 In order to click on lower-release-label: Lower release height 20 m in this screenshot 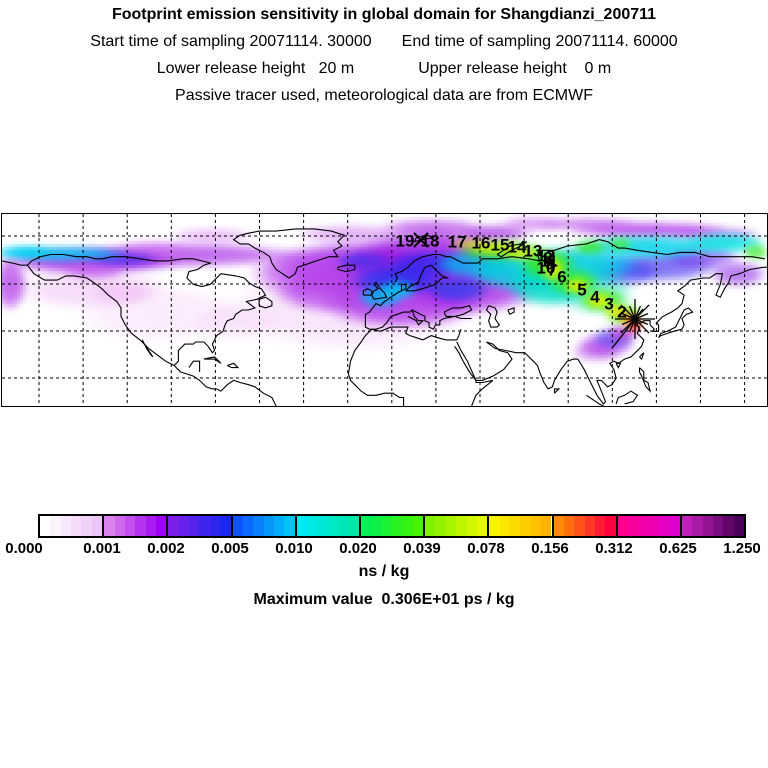, I will do `click(255, 68)`.